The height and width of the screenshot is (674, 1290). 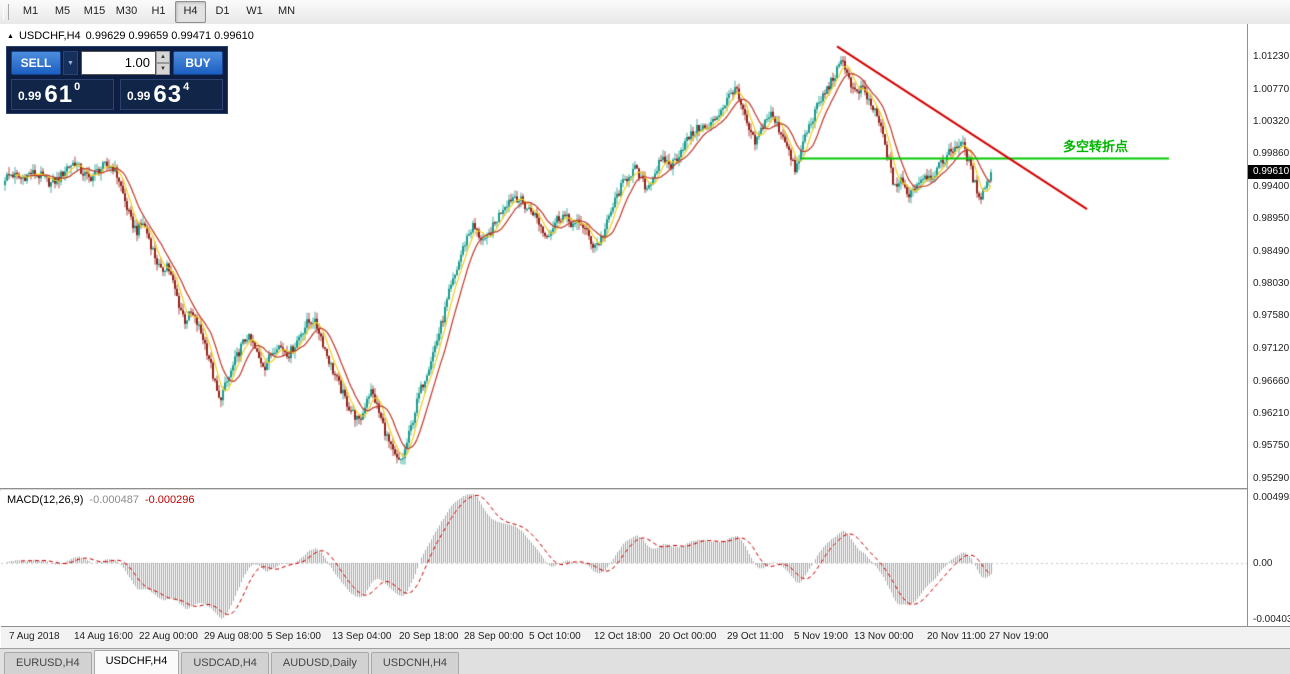 I want to click on timeframe-button-h1: H1, so click(x=158, y=11).